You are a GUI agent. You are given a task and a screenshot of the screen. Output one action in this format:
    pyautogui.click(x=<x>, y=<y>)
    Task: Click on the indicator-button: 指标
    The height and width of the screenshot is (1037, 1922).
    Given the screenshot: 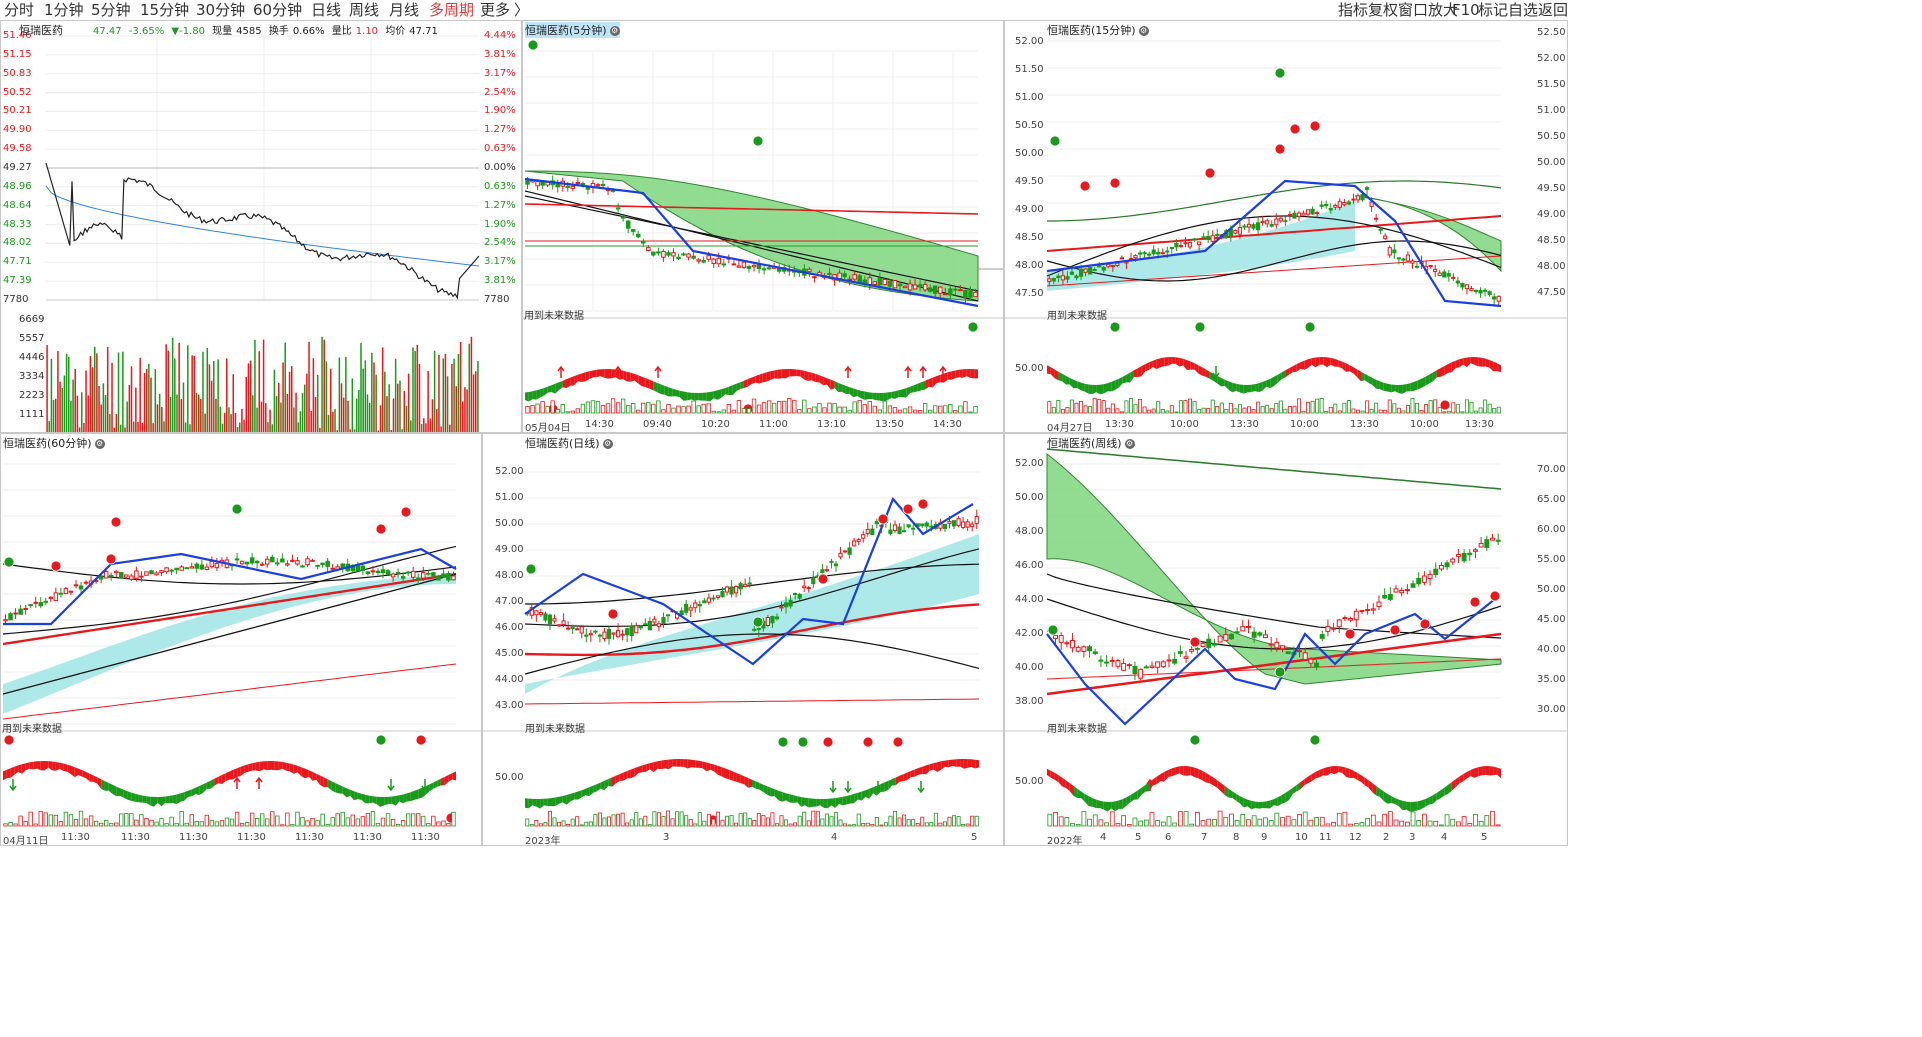 What is the action you would take?
    pyautogui.click(x=1353, y=10)
    